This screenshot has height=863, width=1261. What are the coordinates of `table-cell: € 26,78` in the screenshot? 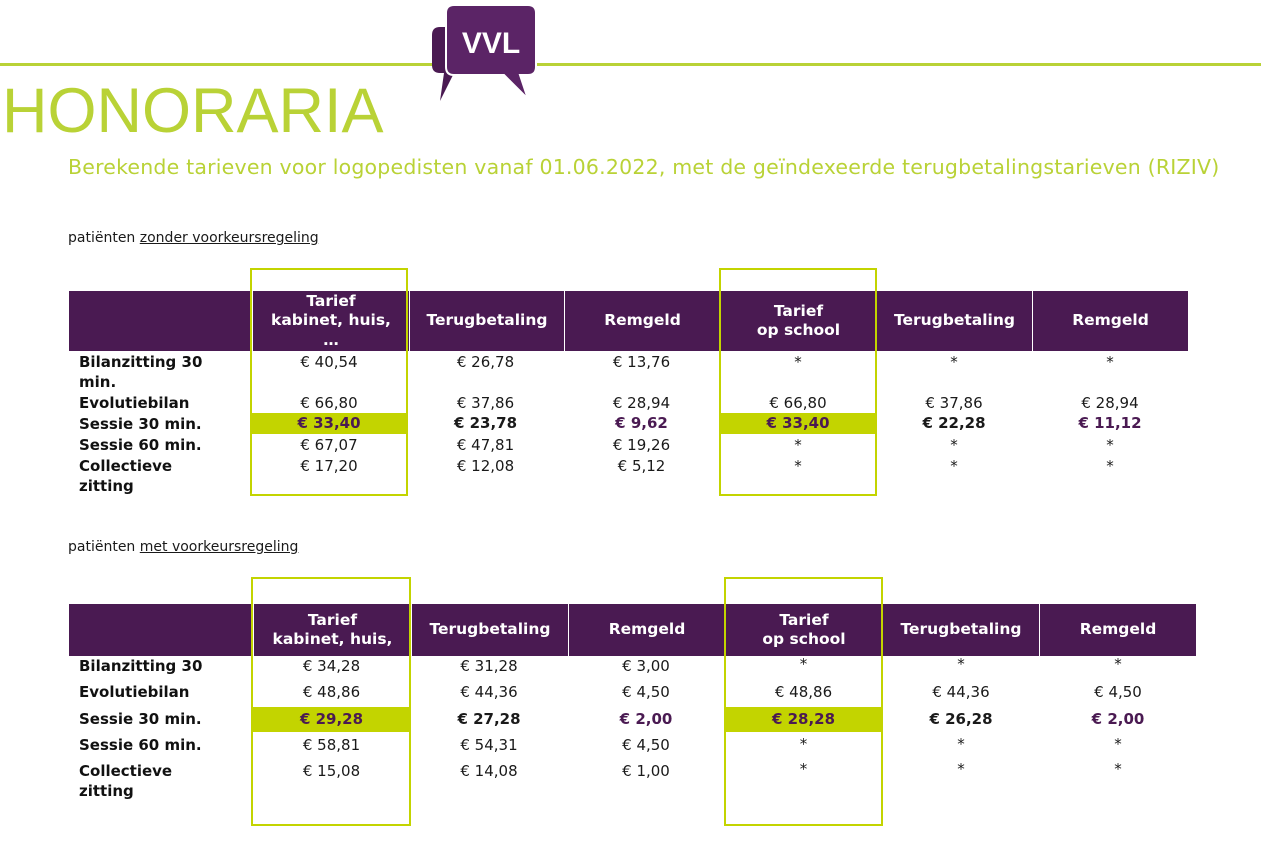 It's located at (485, 362).